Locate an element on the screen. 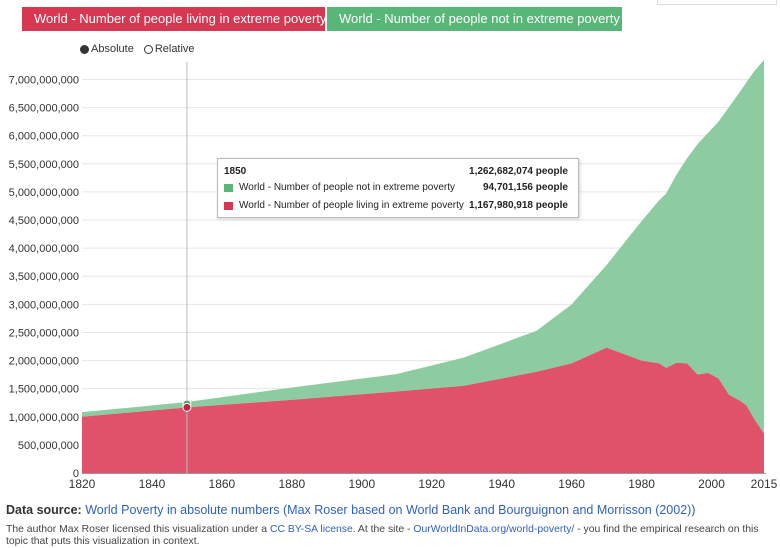 The height and width of the screenshot is (548, 780). radio-selected-icon is located at coordinates (84, 49).